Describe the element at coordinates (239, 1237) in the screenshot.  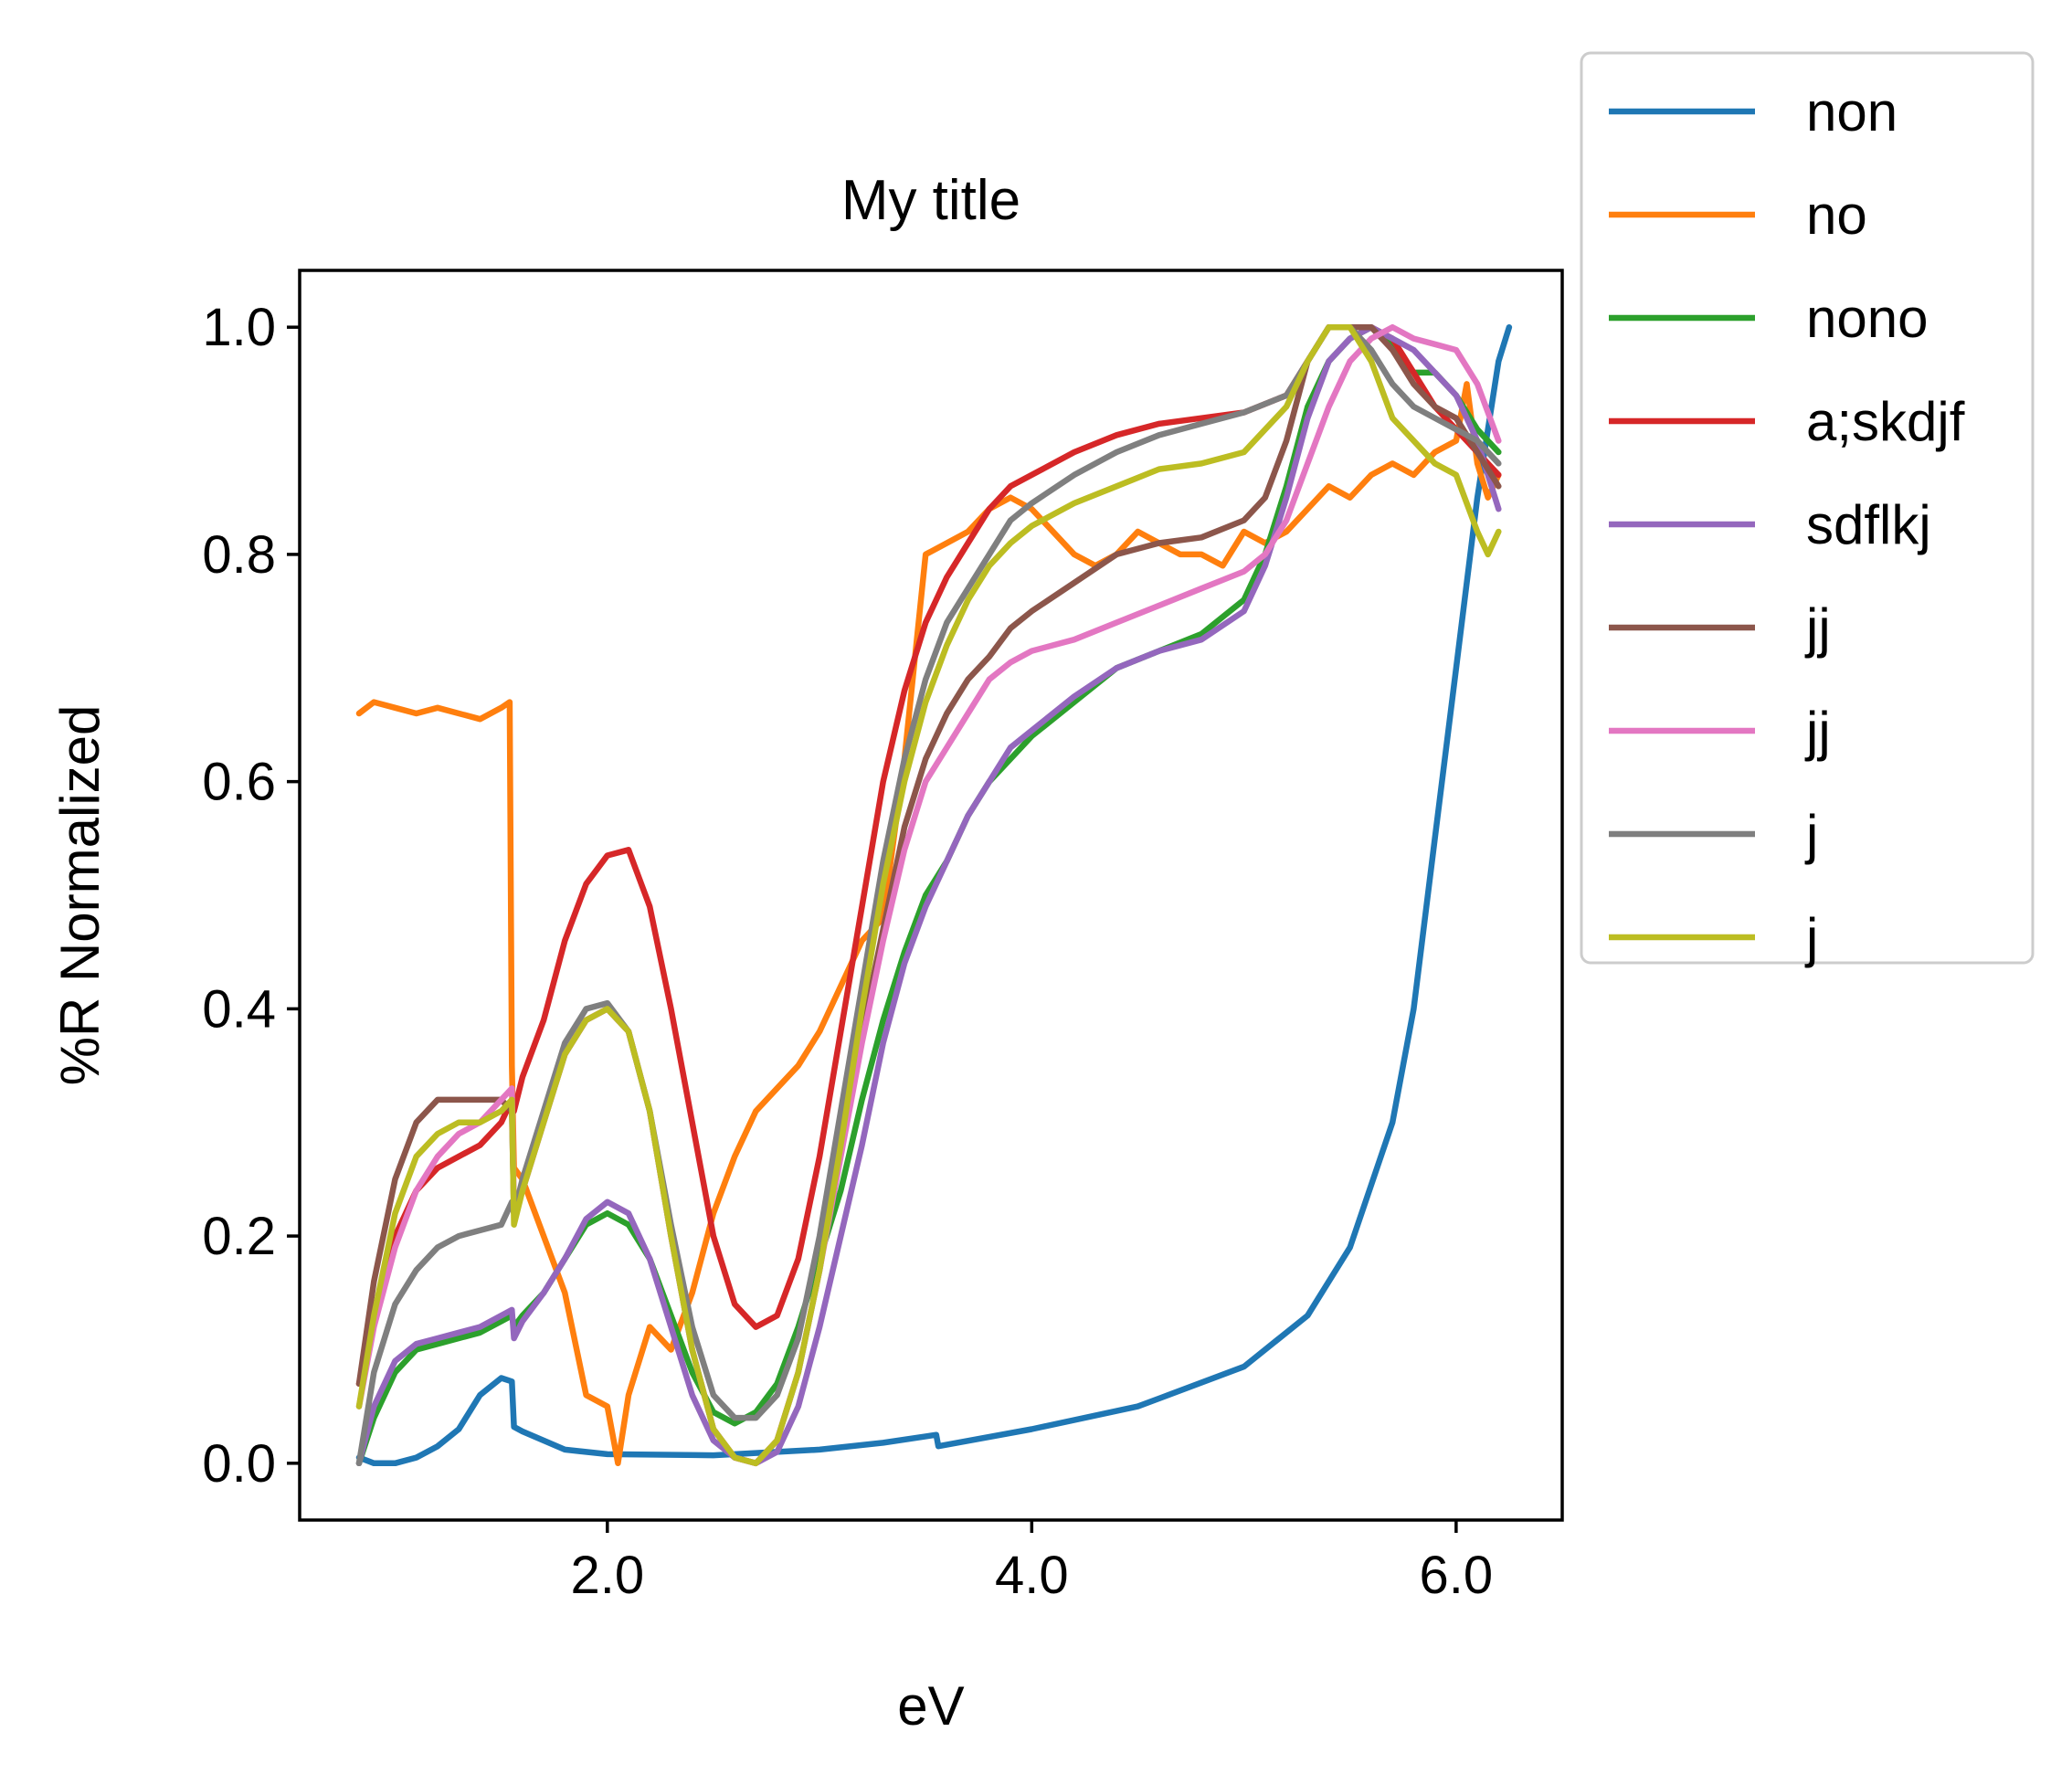
I see `y-tick-label: 0.2` at that location.